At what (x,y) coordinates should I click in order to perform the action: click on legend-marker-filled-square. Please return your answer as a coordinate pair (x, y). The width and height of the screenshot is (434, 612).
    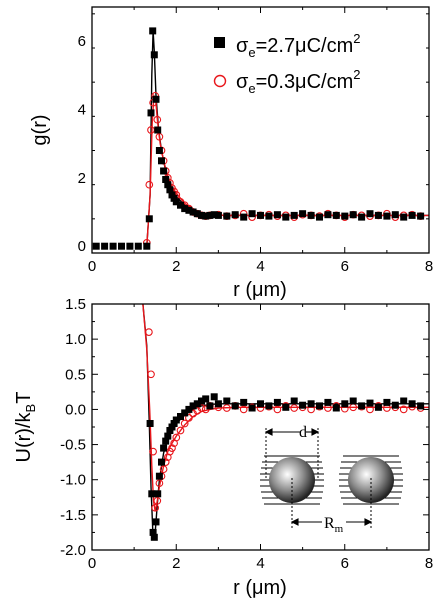
    Looking at the image, I should click on (219, 42).